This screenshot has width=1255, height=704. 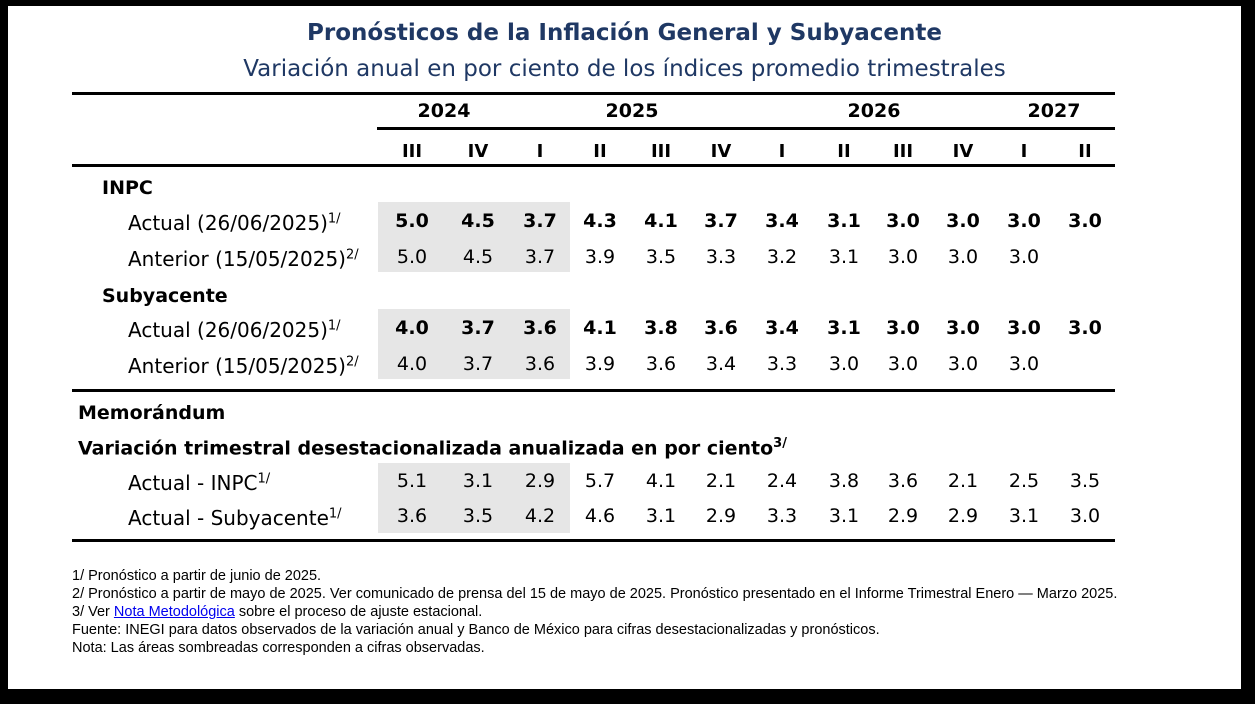 What do you see at coordinates (199, 483) in the screenshot?
I see `row-label-memo-inpc: Actual - INPC1/` at bounding box center [199, 483].